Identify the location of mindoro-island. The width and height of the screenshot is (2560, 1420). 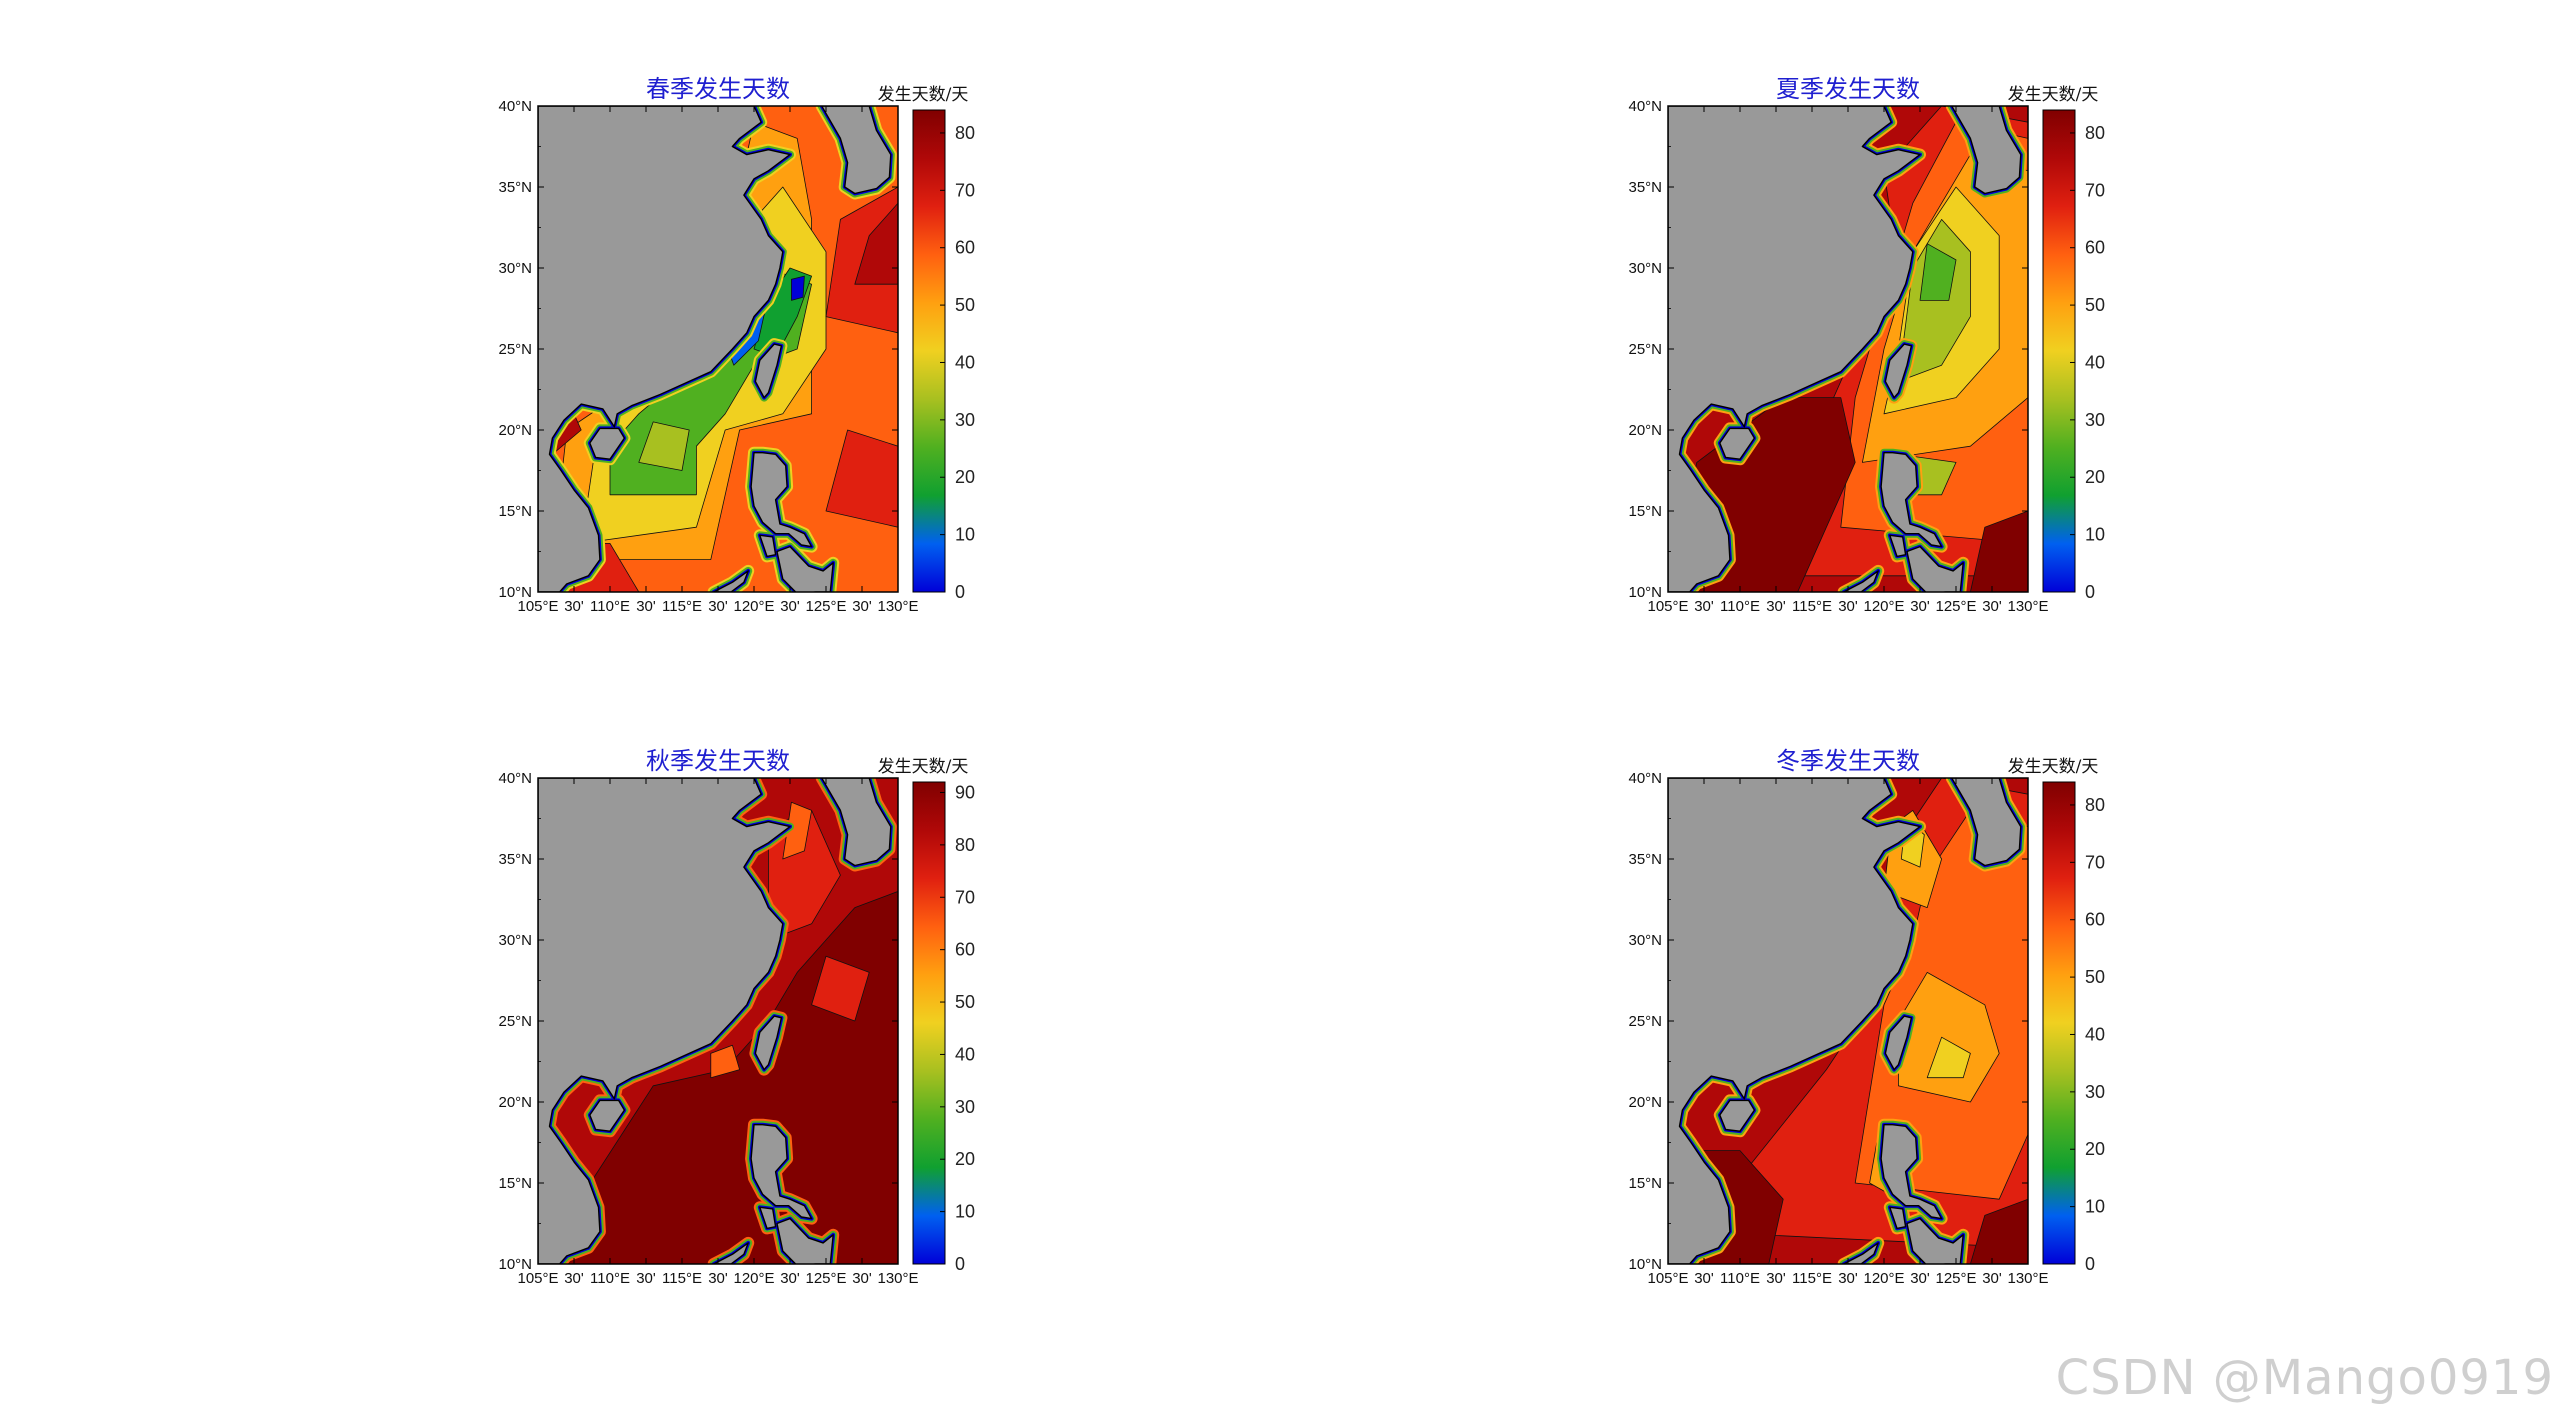
(1898, 1218).